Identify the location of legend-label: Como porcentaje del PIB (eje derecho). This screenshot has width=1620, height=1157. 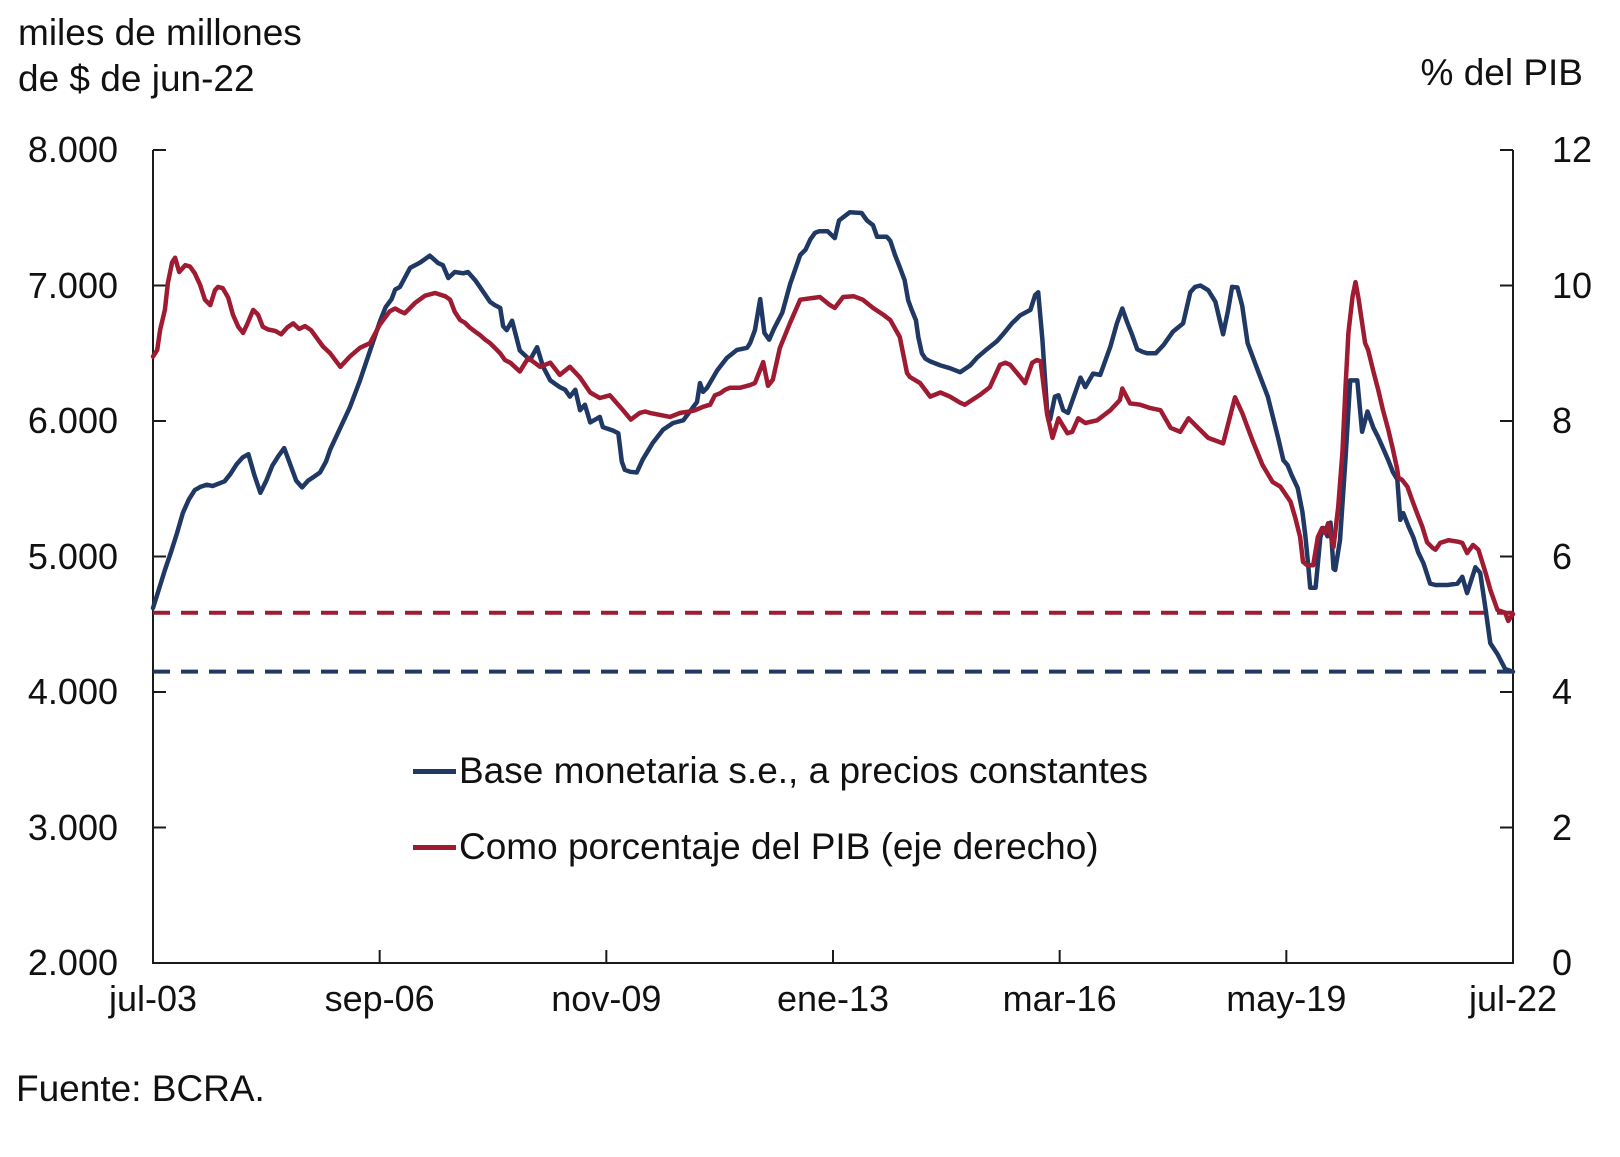
(779, 846).